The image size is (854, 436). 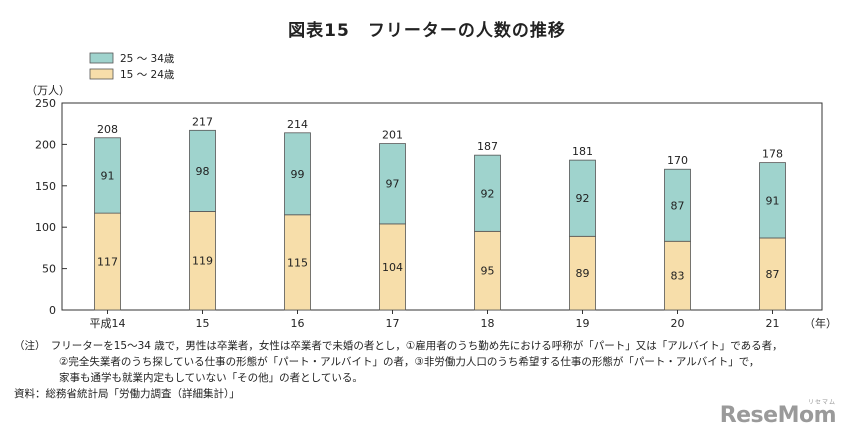 What do you see at coordinates (107, 129) in the screenshot?
I see `bar-total-label: 208` at bounding box center [107, 129].